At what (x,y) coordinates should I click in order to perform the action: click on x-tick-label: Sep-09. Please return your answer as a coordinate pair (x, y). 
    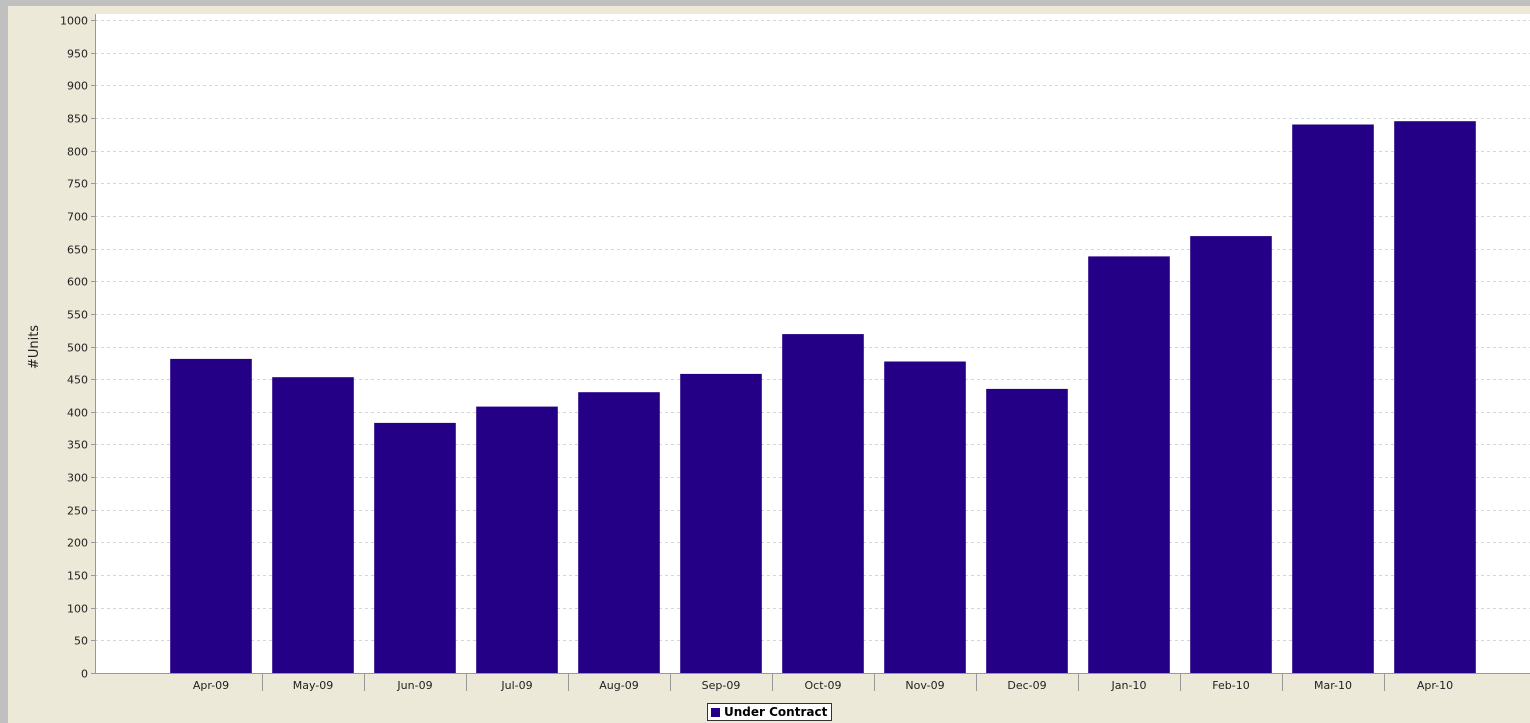
    Looking at the image, I should click on (721, 685).